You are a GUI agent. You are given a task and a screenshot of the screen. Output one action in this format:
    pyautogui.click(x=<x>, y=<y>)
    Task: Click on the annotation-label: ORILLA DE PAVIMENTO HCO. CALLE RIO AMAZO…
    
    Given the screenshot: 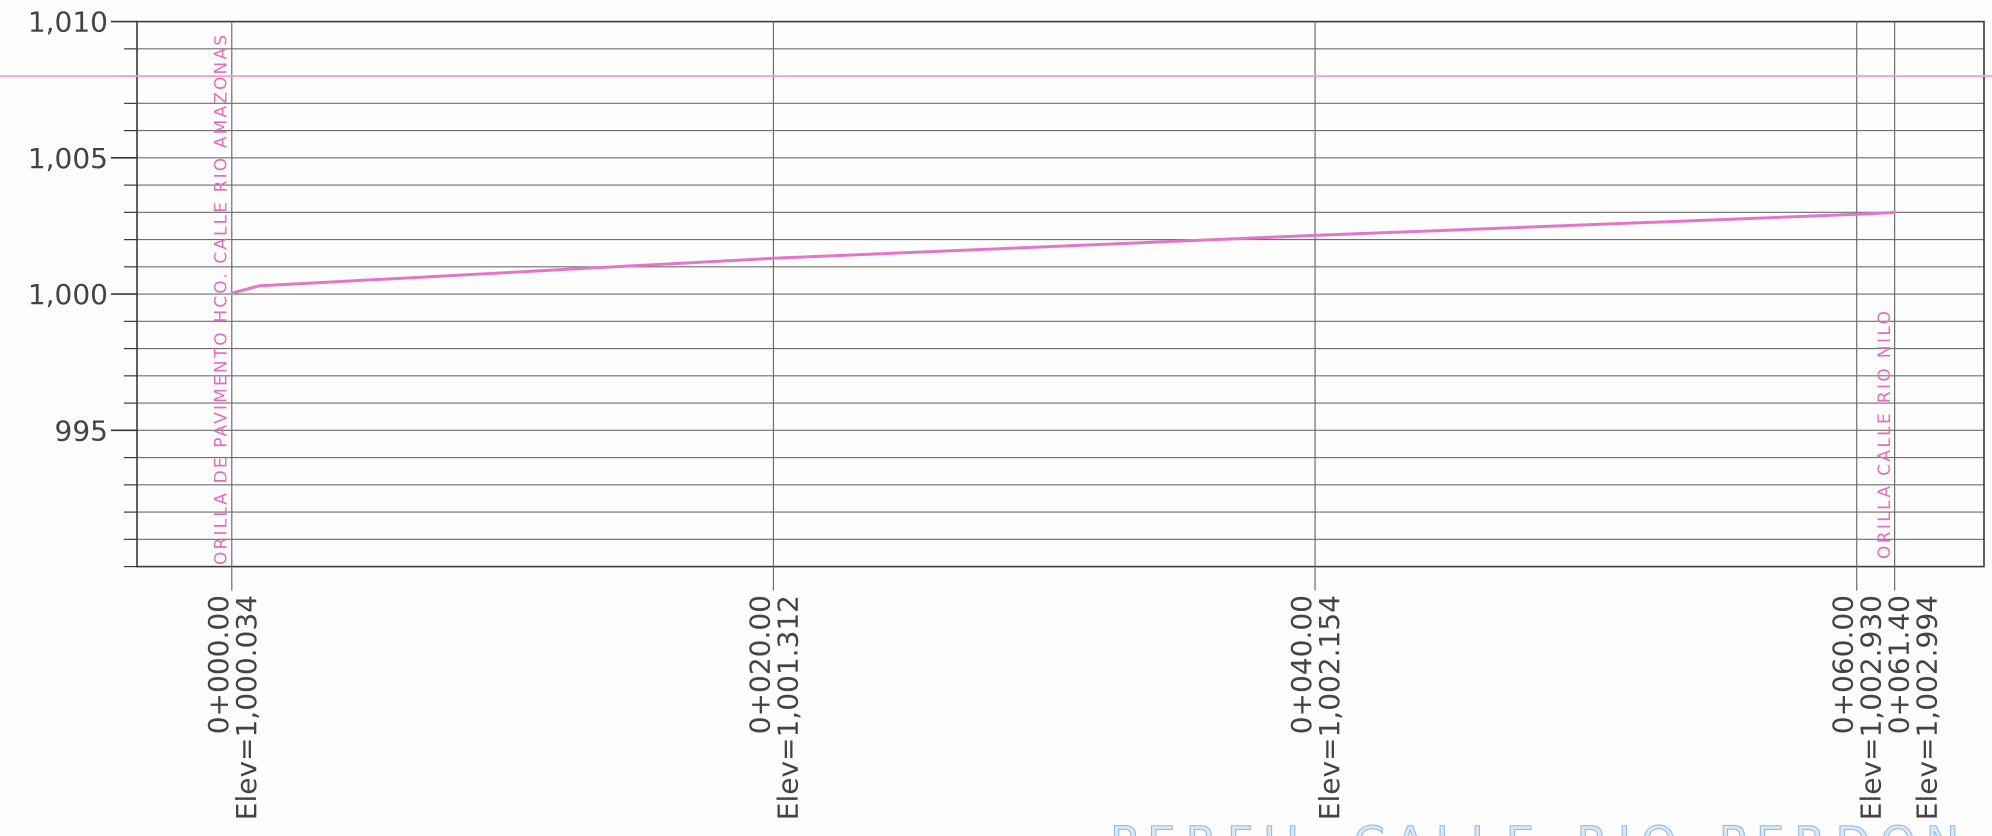 What is the action you would take?
    pyautogui.click(x=221, y=300)
    